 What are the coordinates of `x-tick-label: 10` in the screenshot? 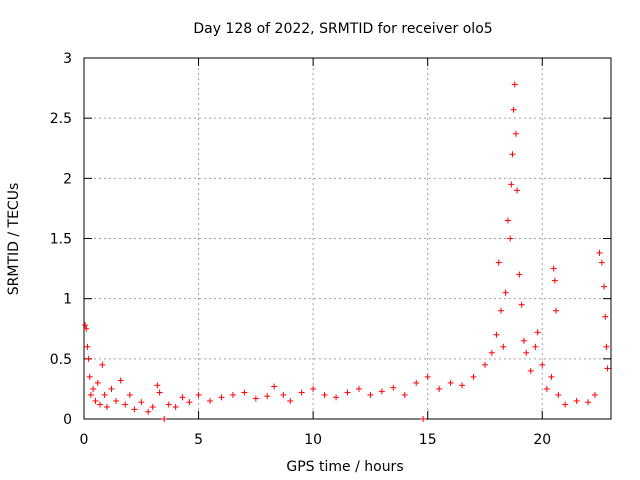 It's located at (313, 440).